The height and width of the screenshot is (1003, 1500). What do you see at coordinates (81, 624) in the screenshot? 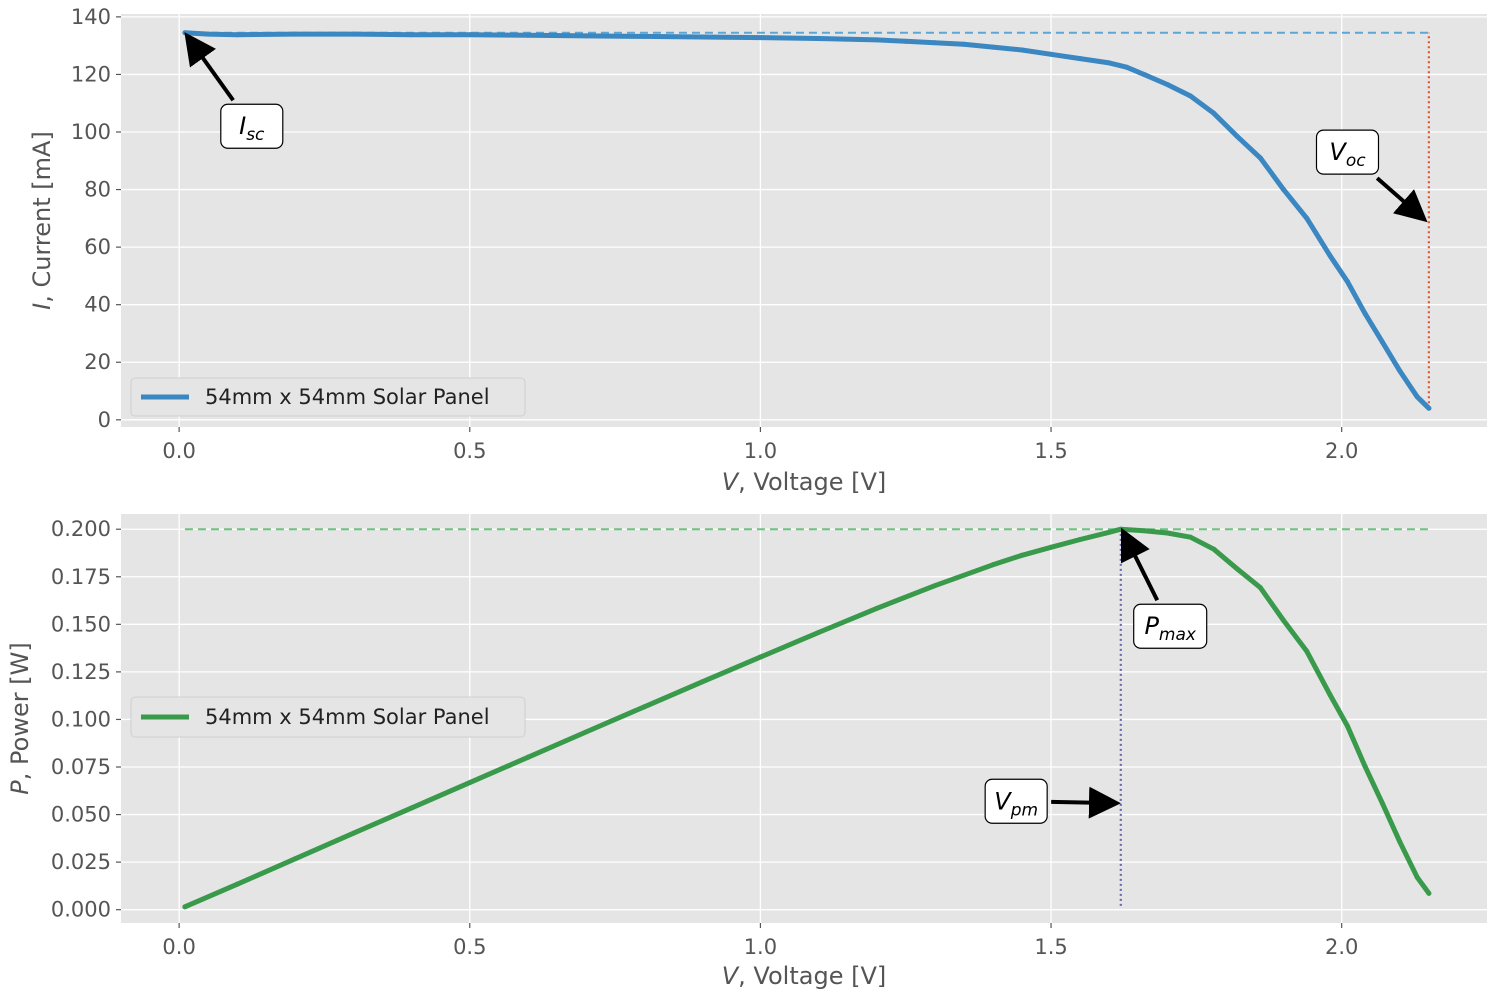
I see `y-tick-label: 0.150` at bounding box center [81, 624].